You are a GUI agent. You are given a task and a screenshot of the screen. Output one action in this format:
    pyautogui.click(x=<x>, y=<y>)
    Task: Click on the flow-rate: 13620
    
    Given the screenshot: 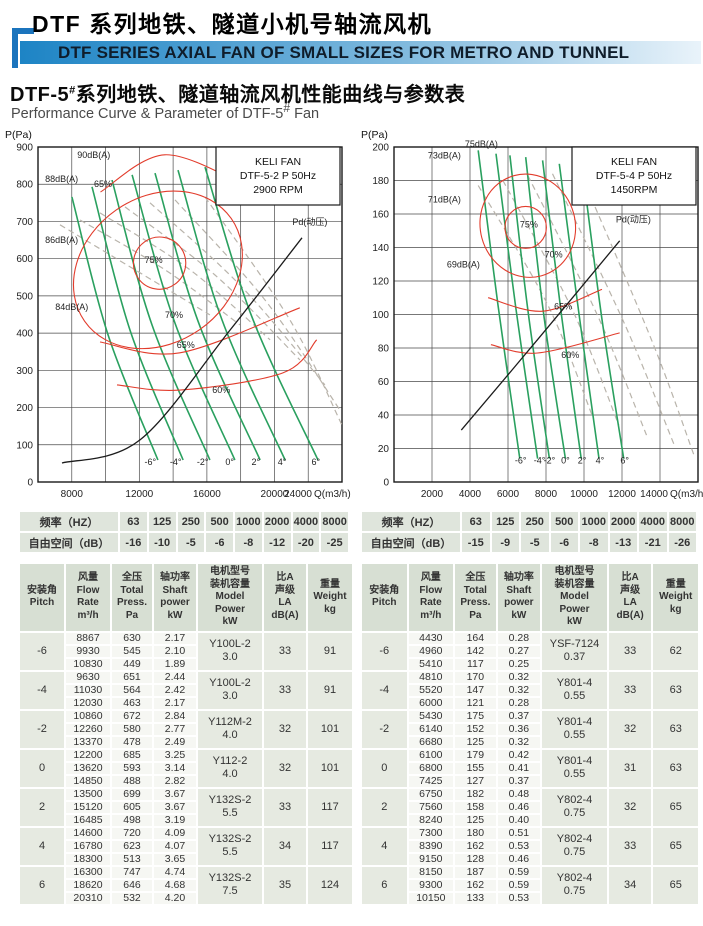 What is the action you would take?
    pyautogui.click(x=88, y=768)
    